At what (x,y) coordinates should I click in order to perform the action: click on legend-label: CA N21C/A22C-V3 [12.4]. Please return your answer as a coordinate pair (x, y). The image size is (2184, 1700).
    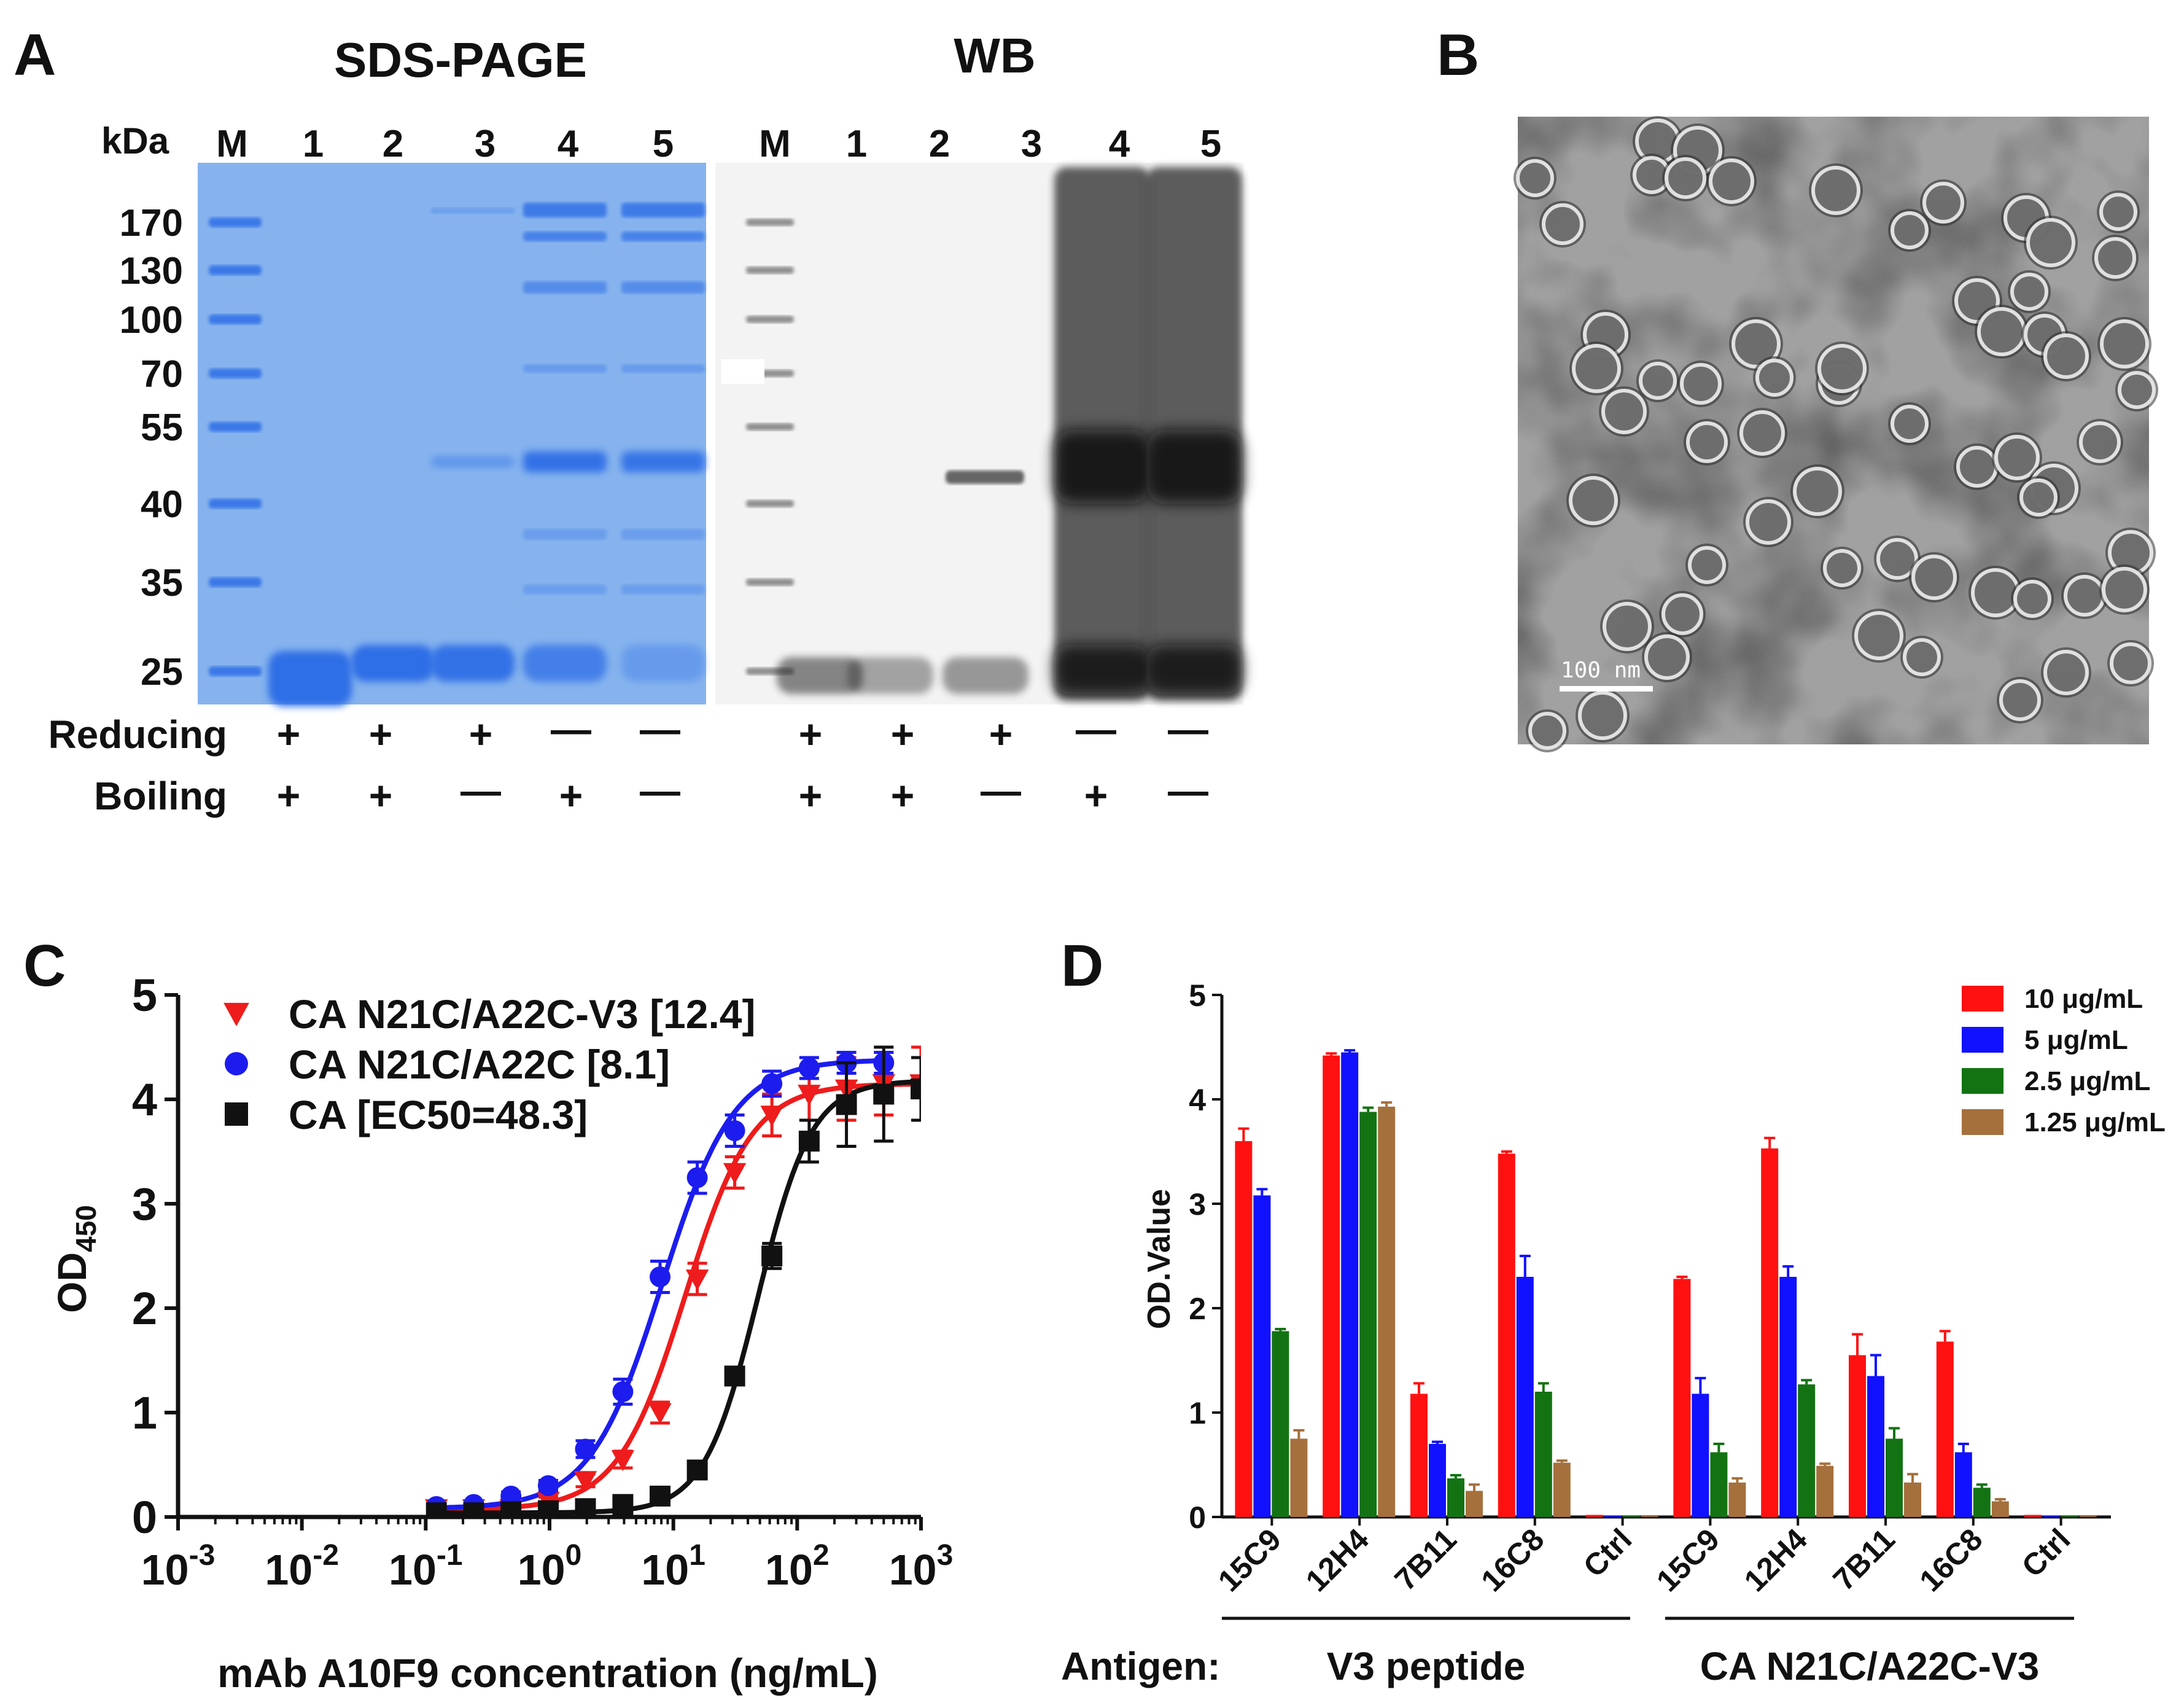
    Looking at the image, I should click on (522, 1014).